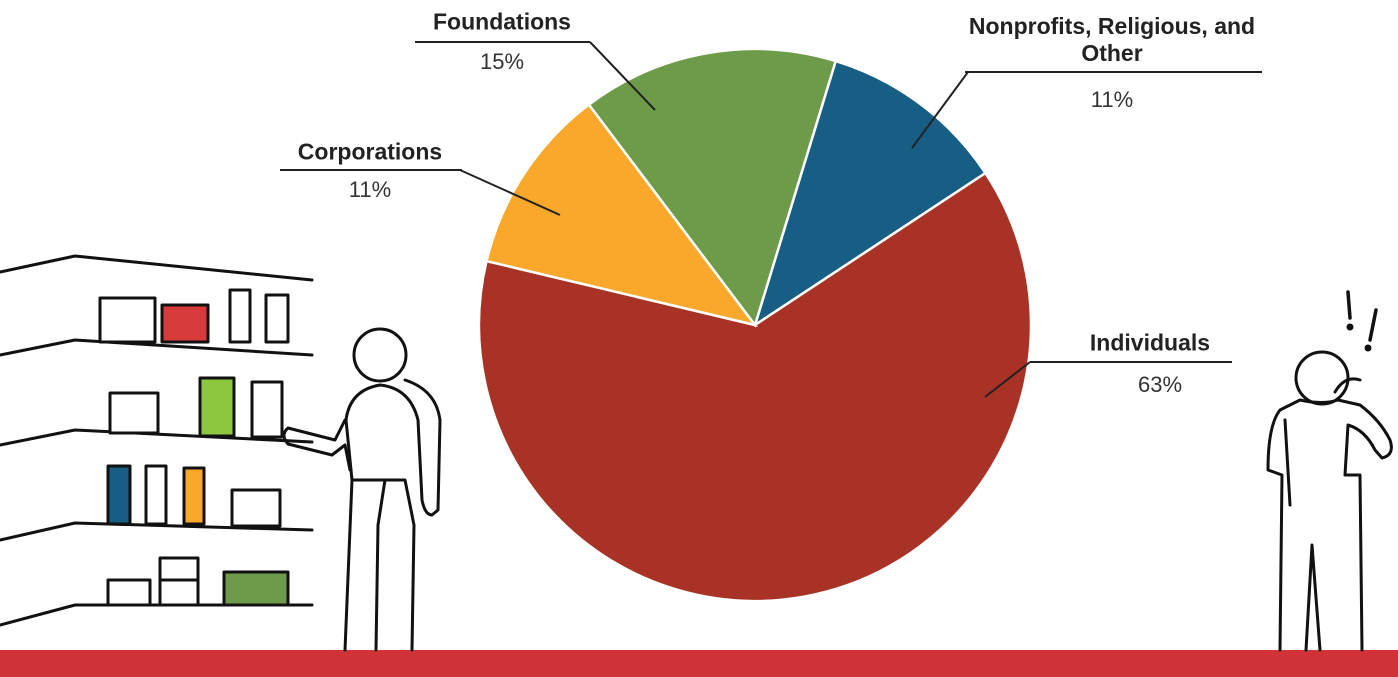 The width and height of the screenshot is (1398, 677). Describe the element at coordinates (370, 151) in the screenshot. I see `slice-label: Corporations` at that location.